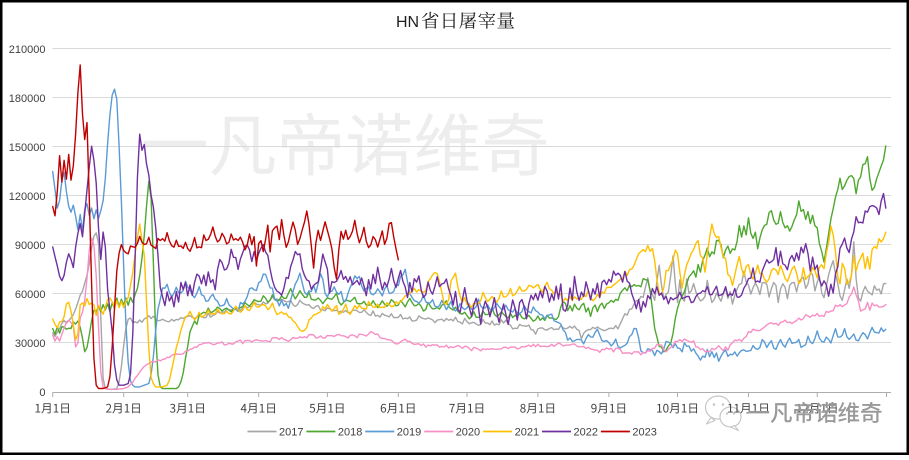 The width and height of the screenshot is (909, 460). What do you see at coordinates (291, 433) in the screenshot?
I see `svg-text: 2017` at bounding box center [291, 433].